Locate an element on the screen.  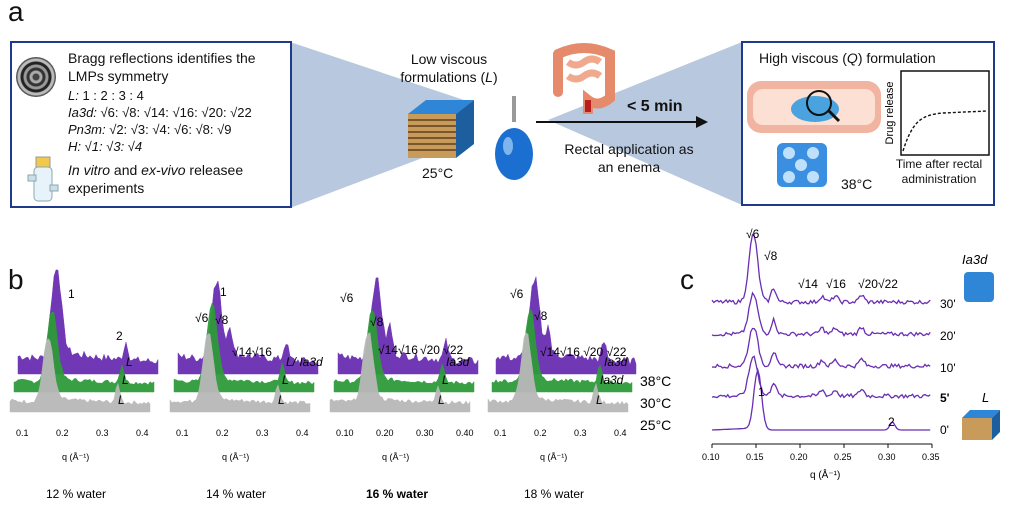
peak-label-4: √20 √22 is located at coordinates (442, 350).